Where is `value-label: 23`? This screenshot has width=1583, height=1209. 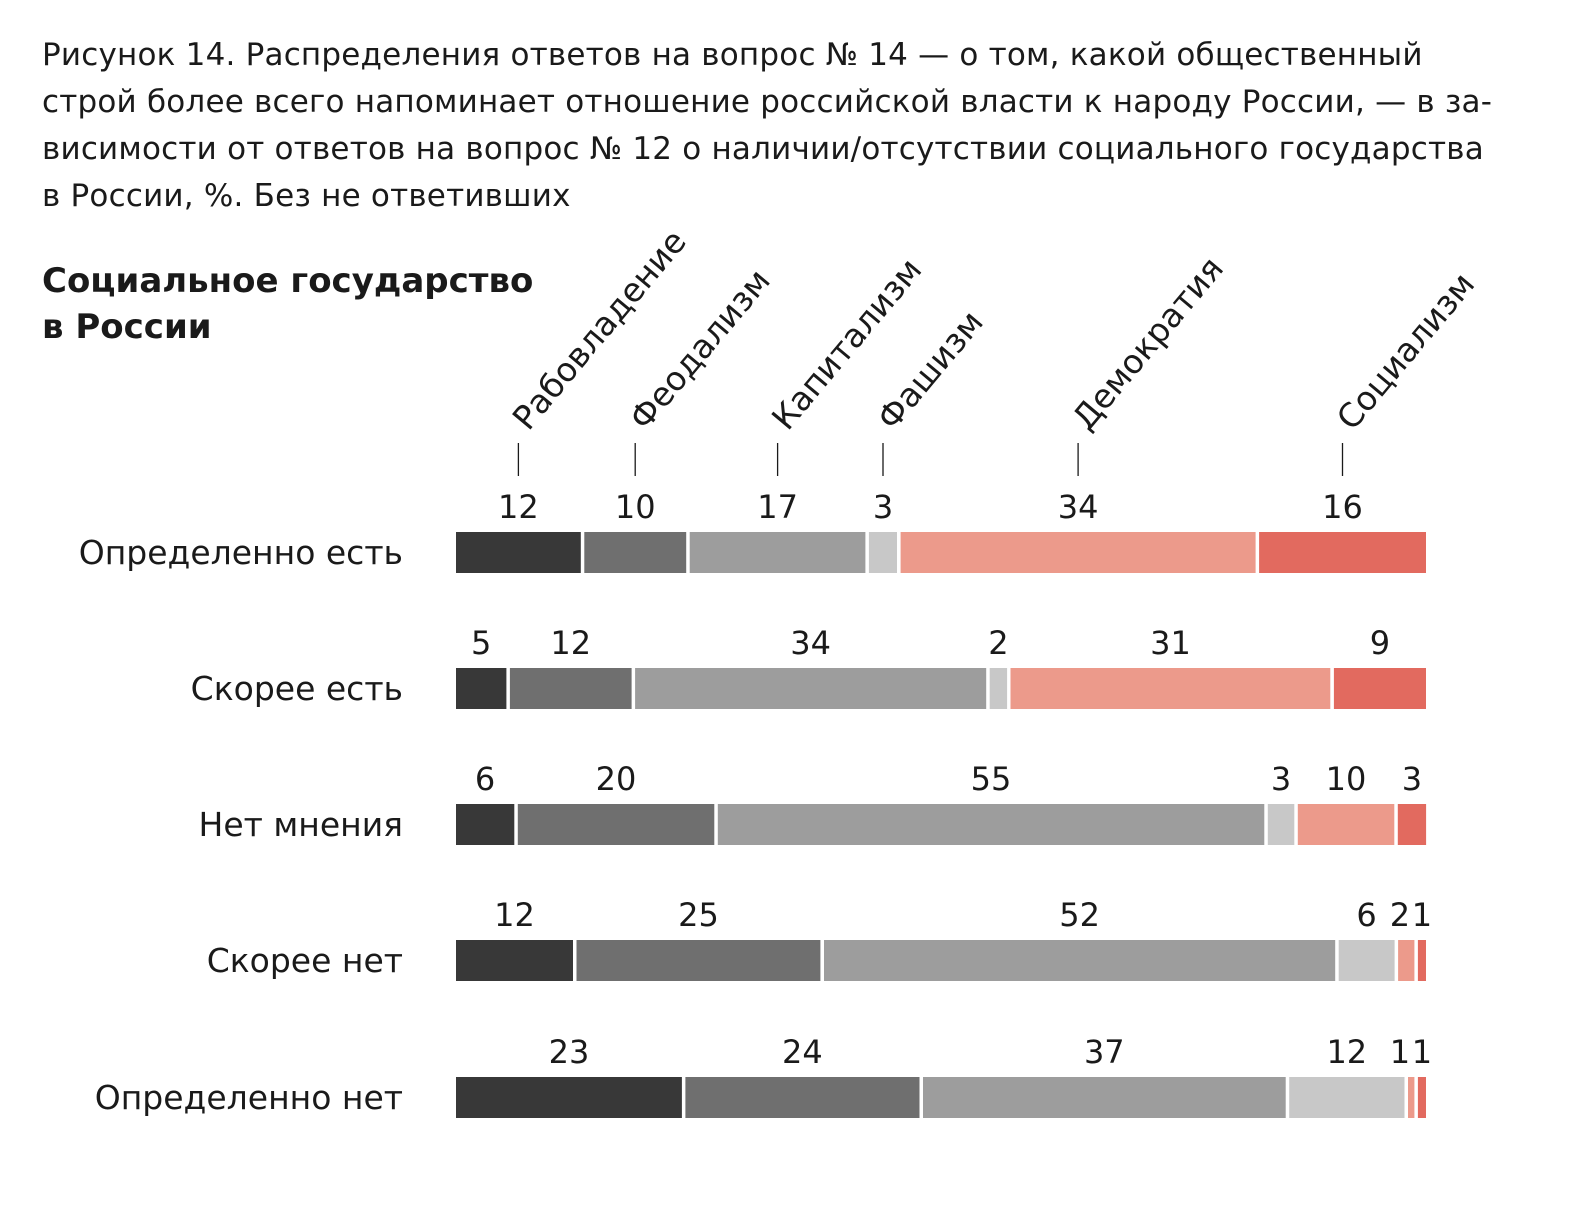
value-label: 23 is located at coordinates (569, 1052).